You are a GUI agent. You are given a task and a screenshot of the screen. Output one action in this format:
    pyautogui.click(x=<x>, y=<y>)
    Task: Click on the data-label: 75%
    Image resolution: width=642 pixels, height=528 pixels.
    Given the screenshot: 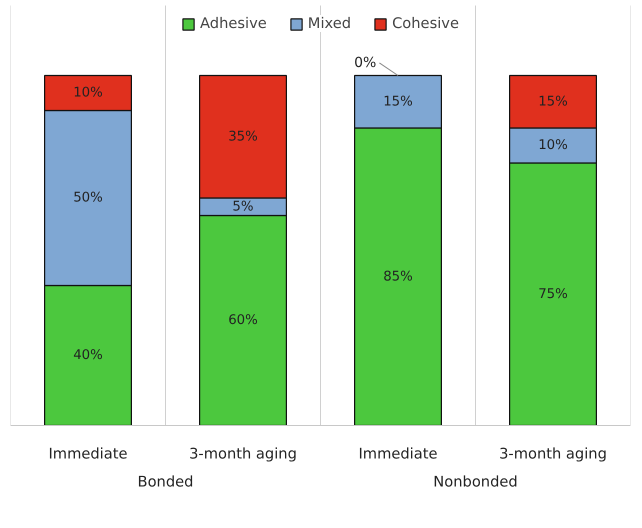 What is the action you would take?
    pyautogui.click(x=553, y=294)
    